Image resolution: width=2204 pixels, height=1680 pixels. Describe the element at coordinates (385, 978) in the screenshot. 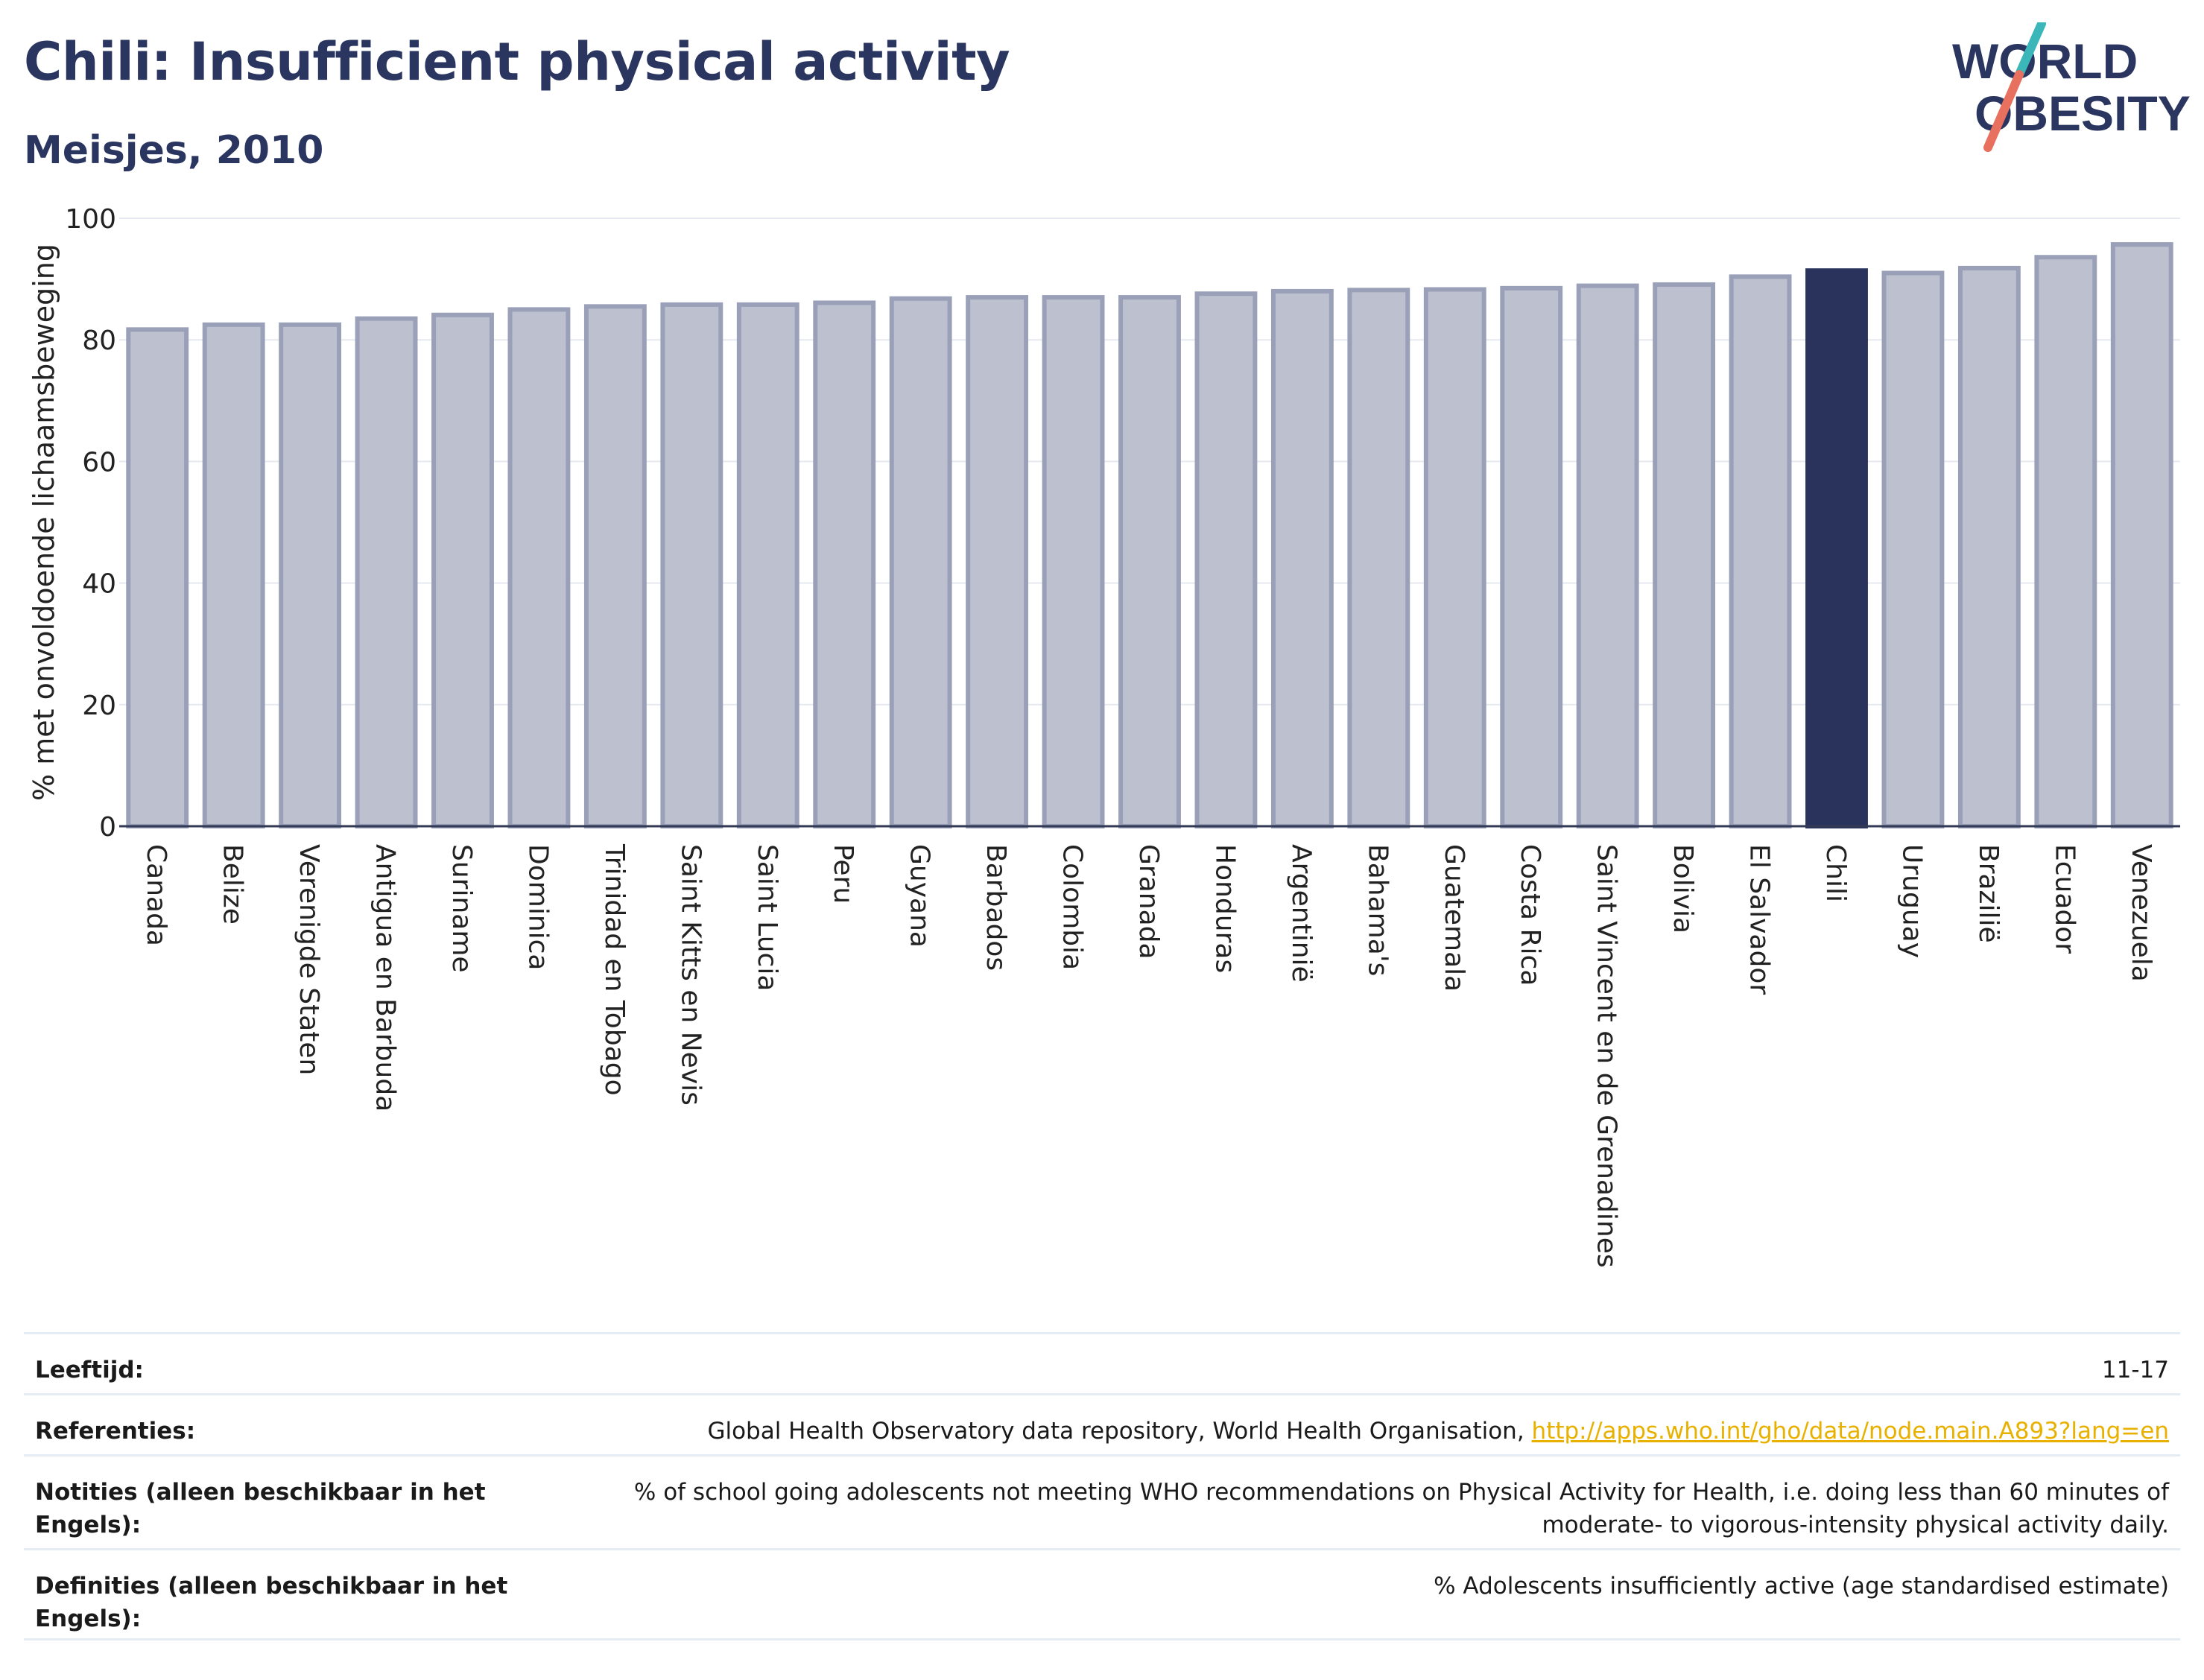

I see `x-tick-label: Antigua en Barbuda` at that location.